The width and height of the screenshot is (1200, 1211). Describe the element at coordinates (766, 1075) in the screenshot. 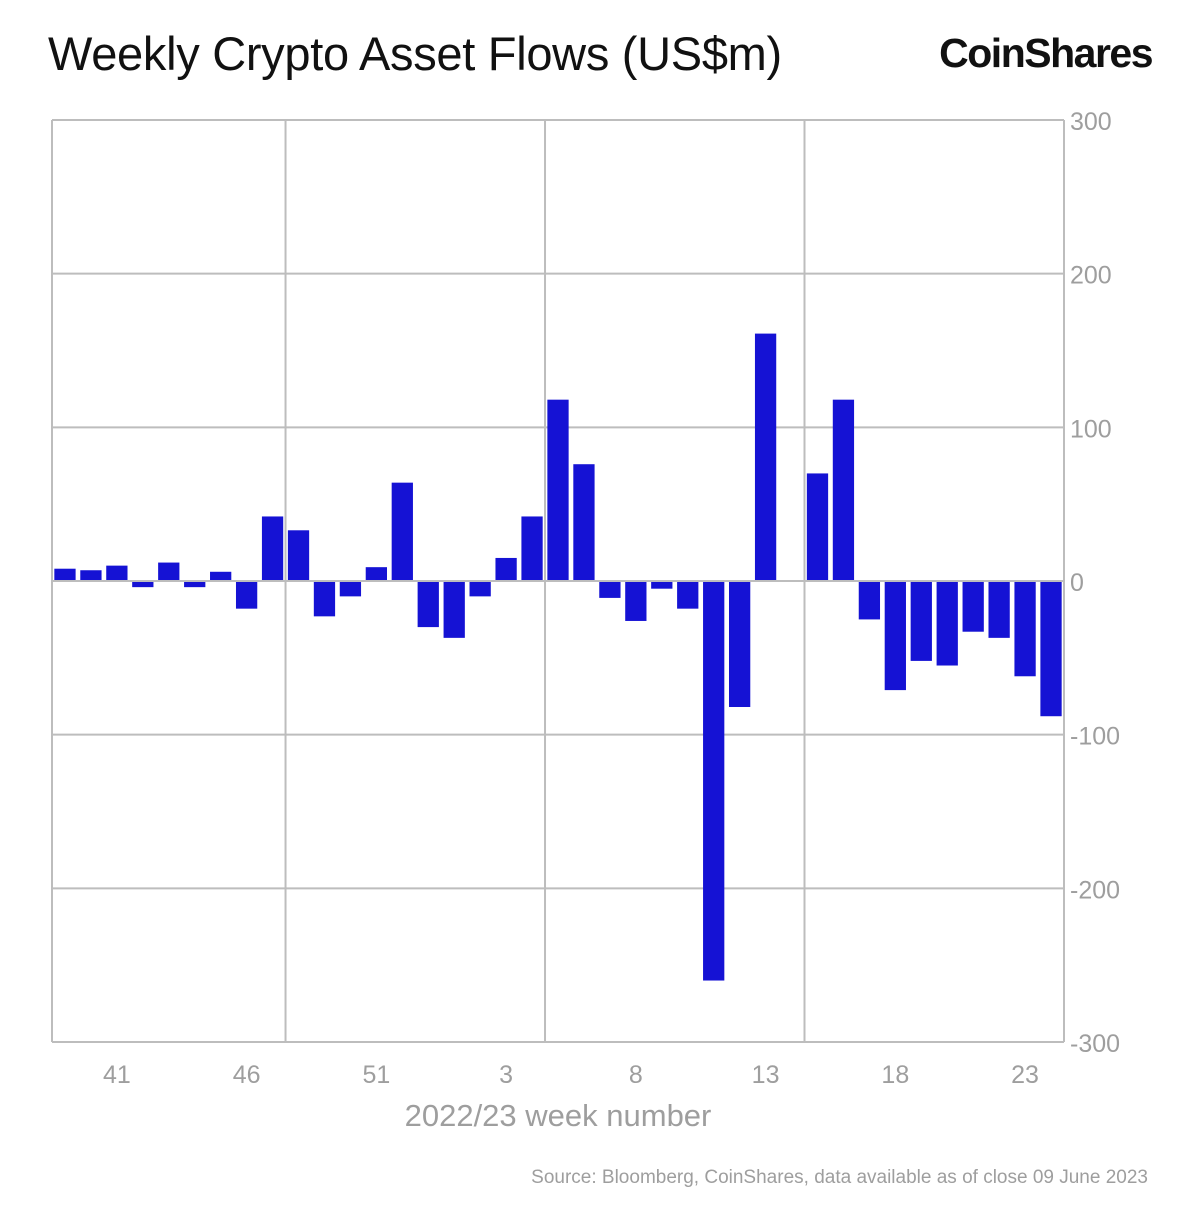

I see `x-tick-label: 13` at that location.